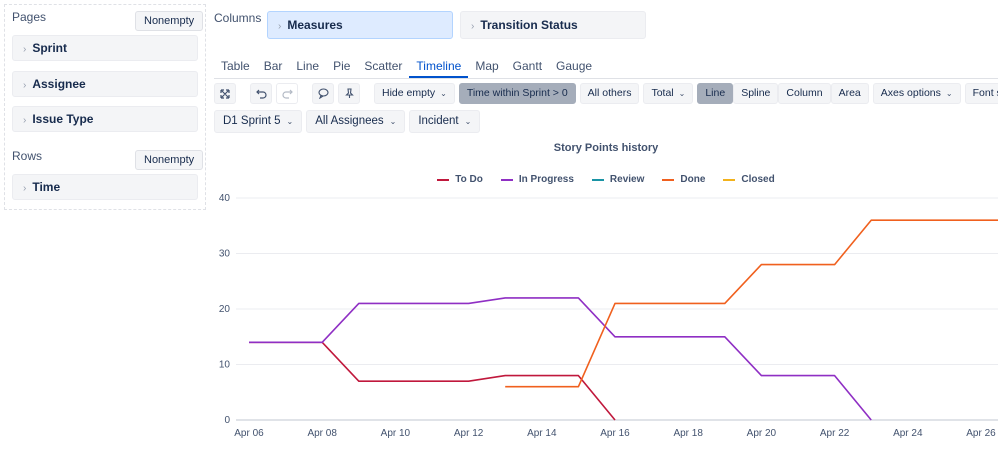  What do you see at coordinates (527, 66) in the screenshot?
I see `tab-gantt: Gantt` at bounding box center [527, 66].